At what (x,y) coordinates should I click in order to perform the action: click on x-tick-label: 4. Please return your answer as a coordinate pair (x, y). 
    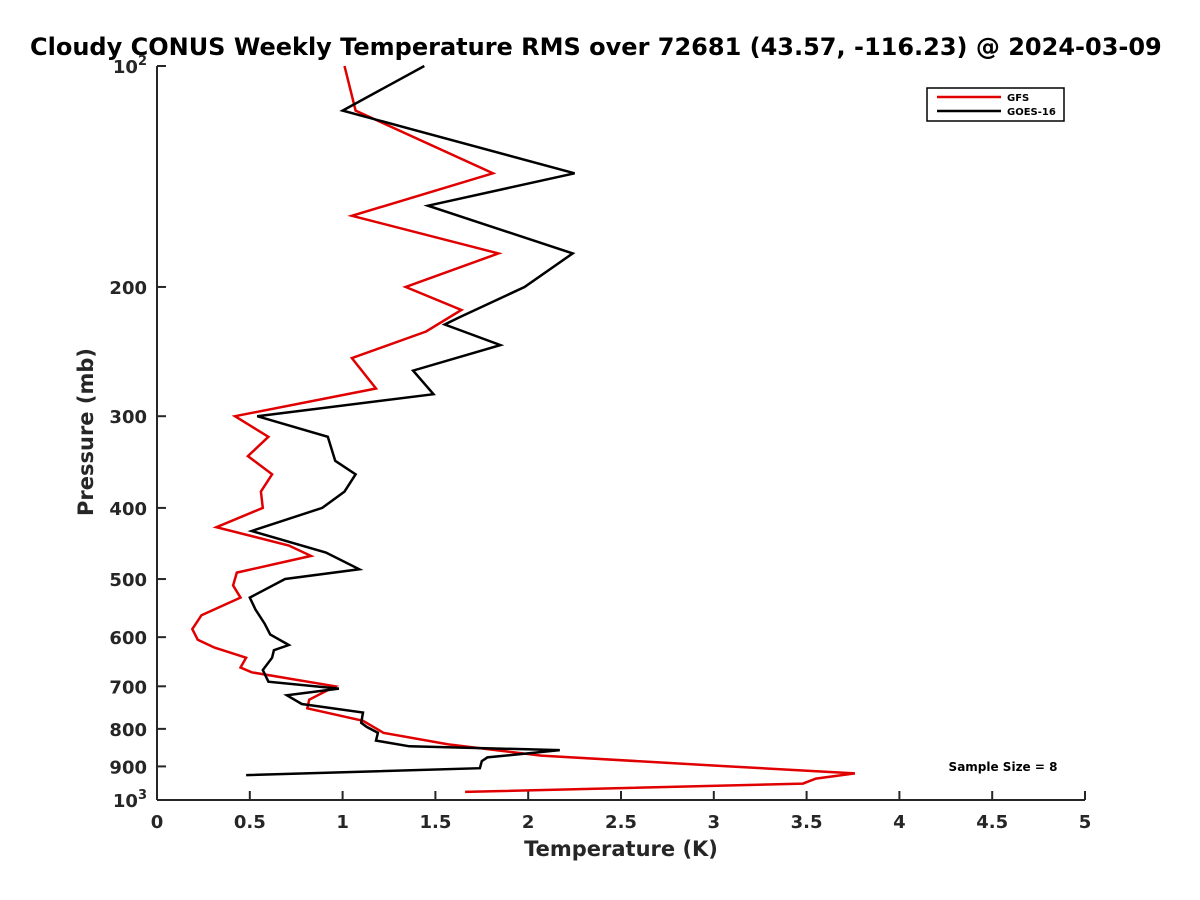
    Looking at the image, I should click on (899, 822).